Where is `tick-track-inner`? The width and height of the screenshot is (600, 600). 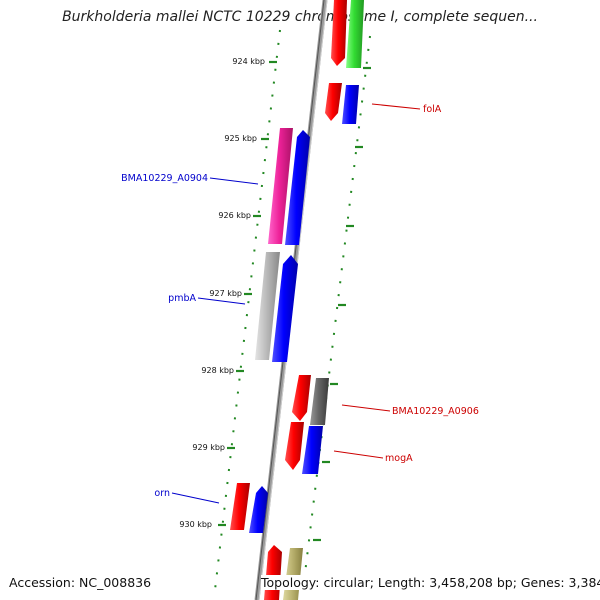
tick-track-inner is located at coordinates (247, 310).